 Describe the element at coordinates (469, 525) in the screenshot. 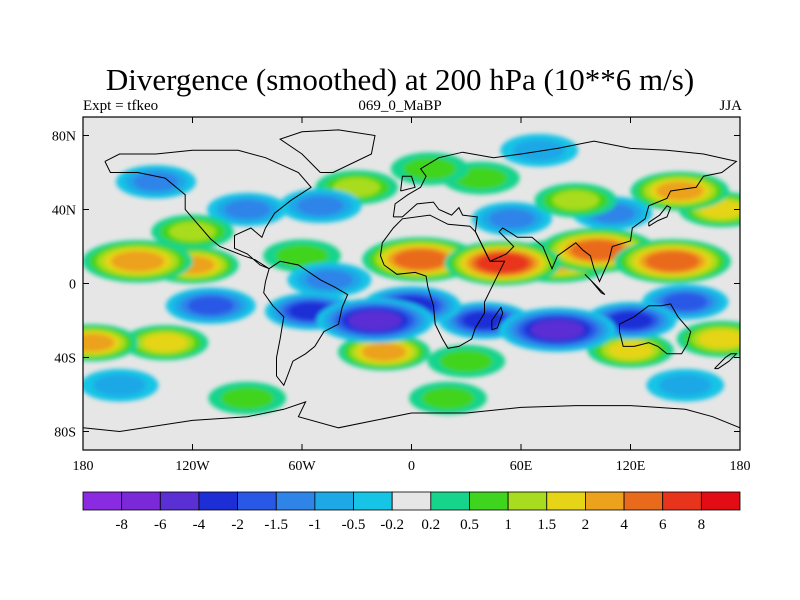

I see `colorbar-label: 0.5` at that location.